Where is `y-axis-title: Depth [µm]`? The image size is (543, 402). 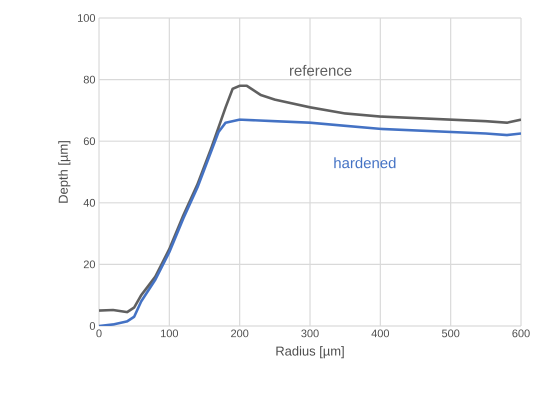
y-axis-title: Depth [µm] is located at coordinates (64, 172).